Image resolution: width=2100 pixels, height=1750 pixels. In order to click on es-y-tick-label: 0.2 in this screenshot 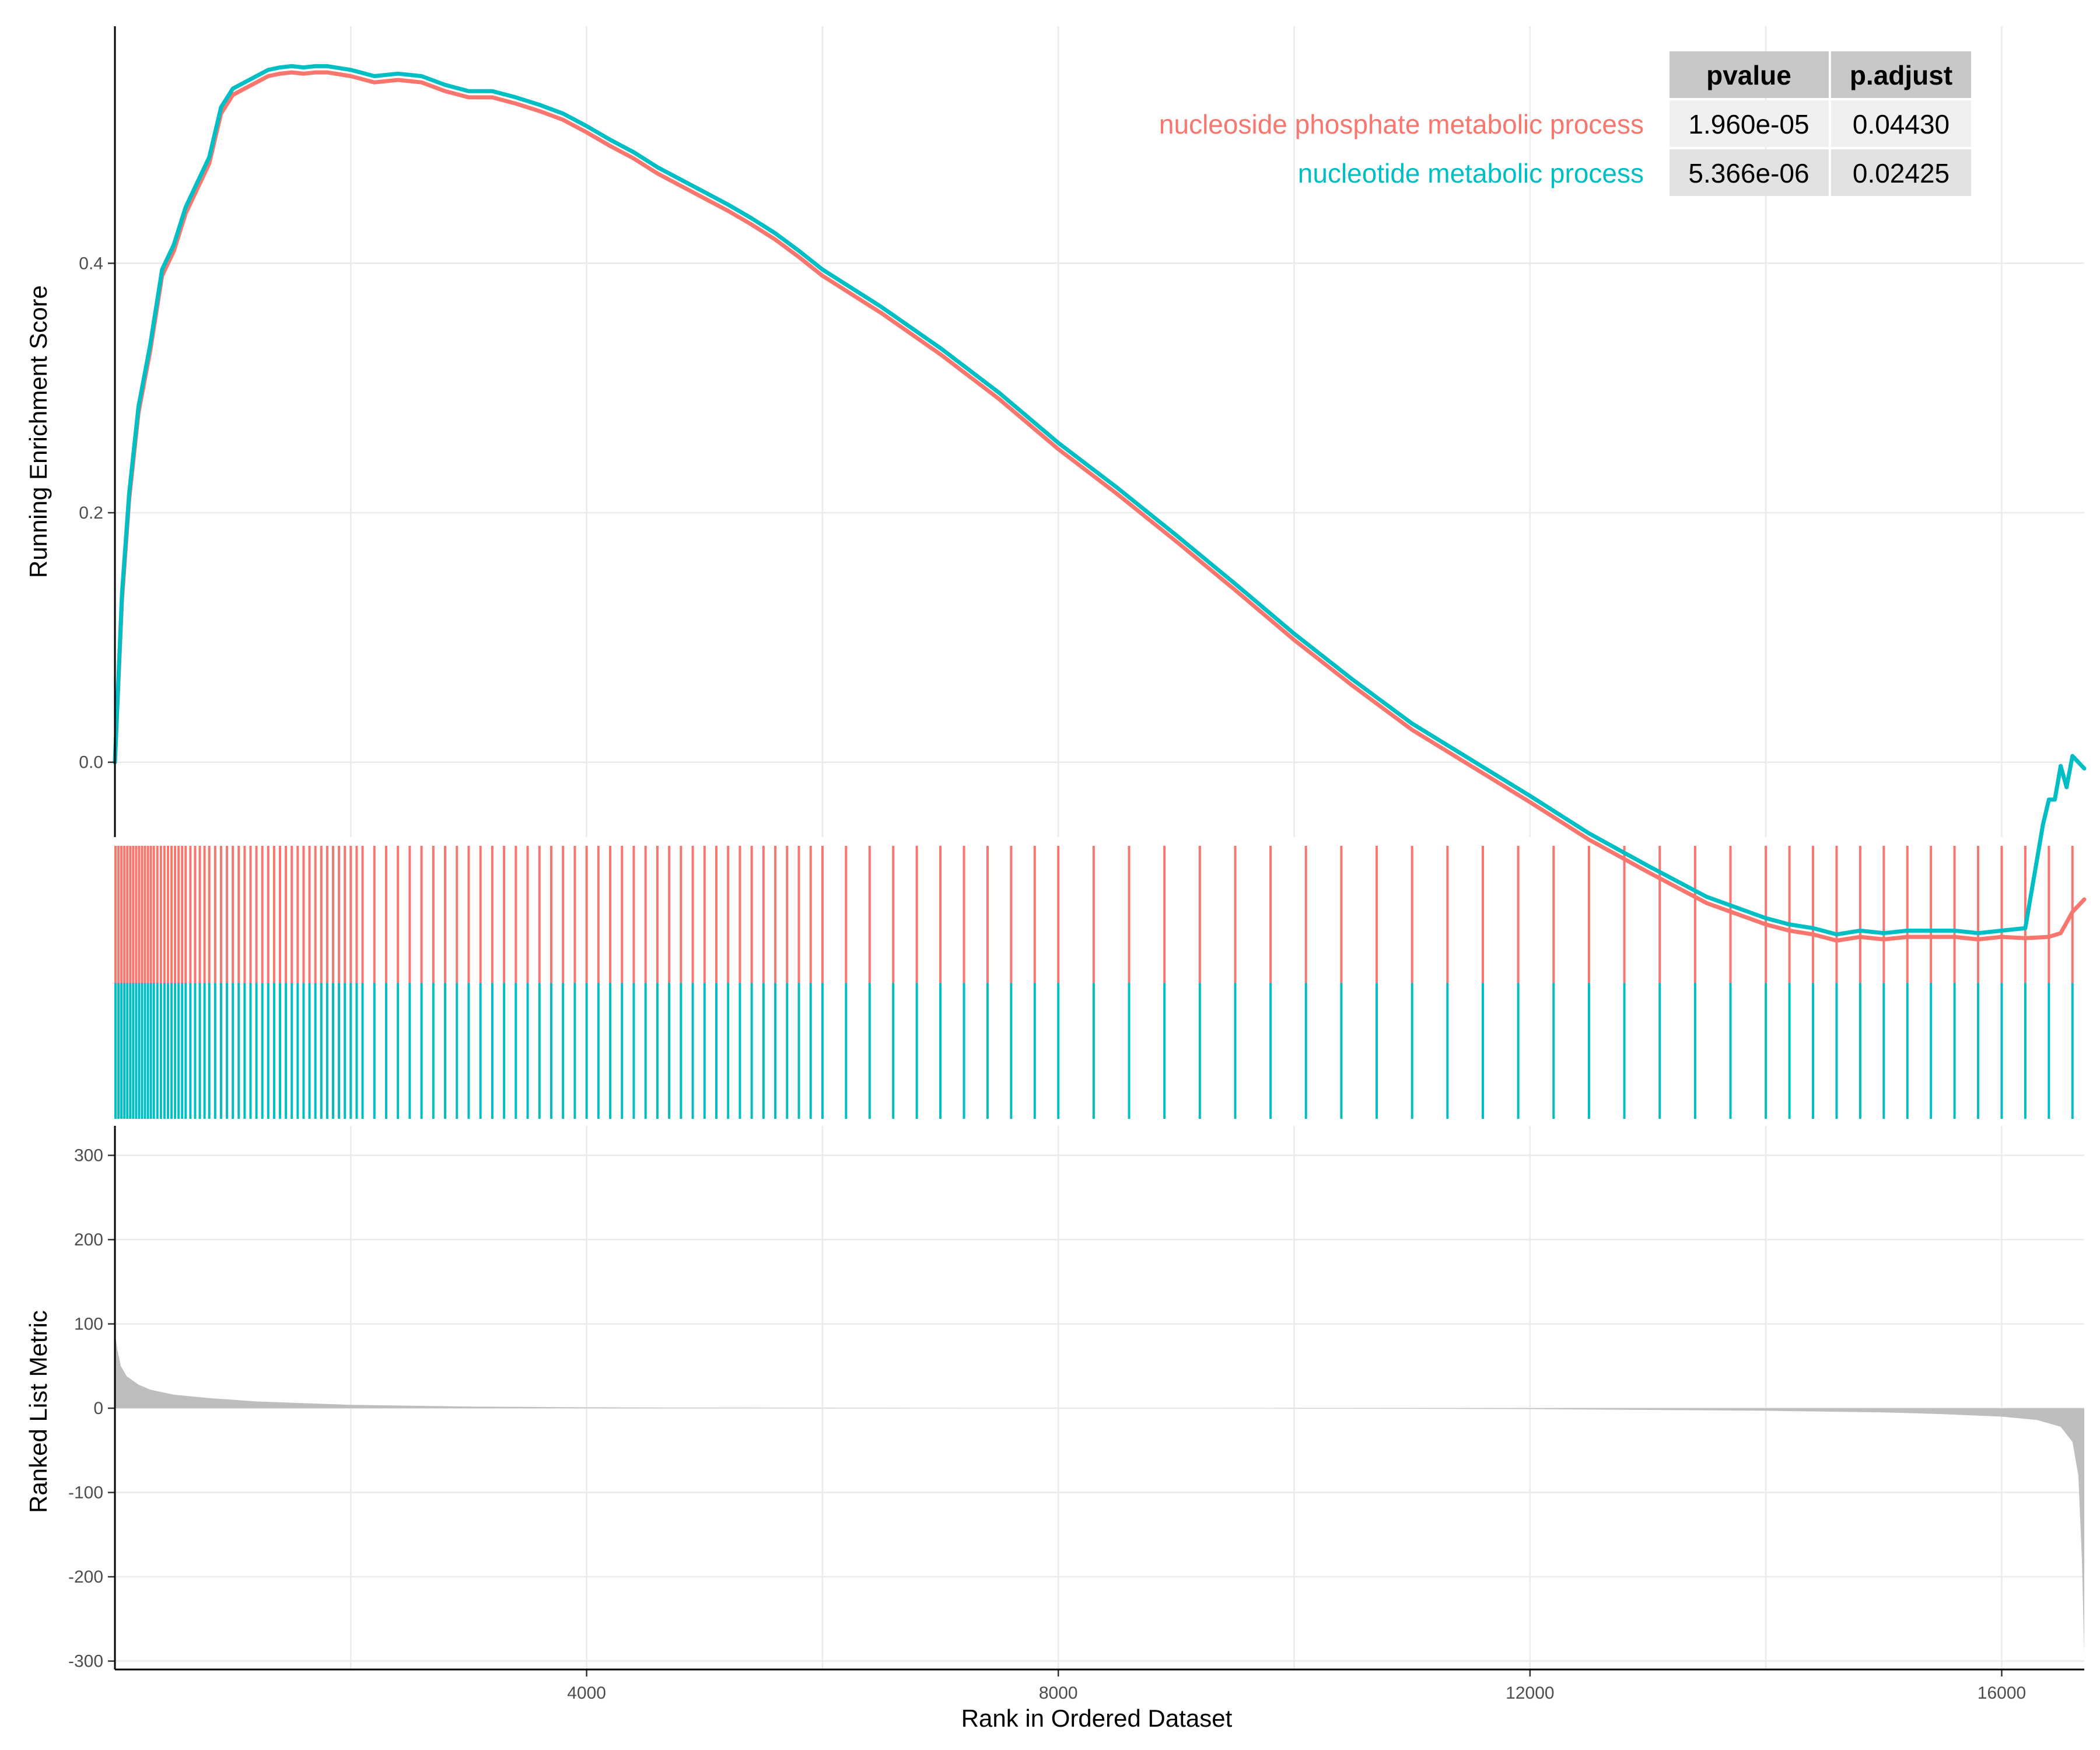, I will do `click(91, 513)`.